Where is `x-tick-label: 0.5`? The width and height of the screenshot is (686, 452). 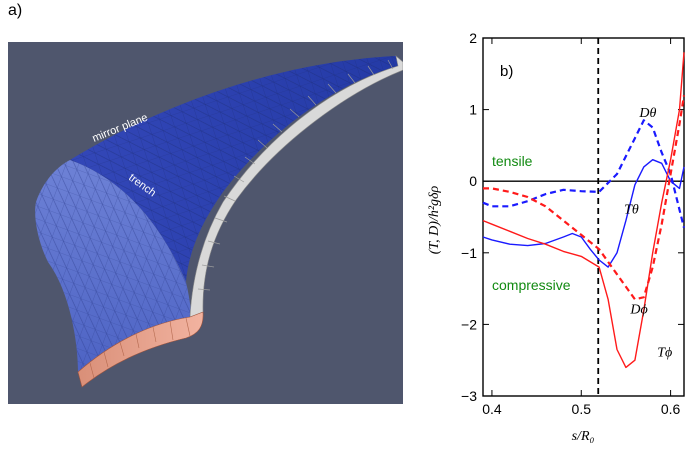
x-tick-label: 0.5 is located at coordinates (582, 409).